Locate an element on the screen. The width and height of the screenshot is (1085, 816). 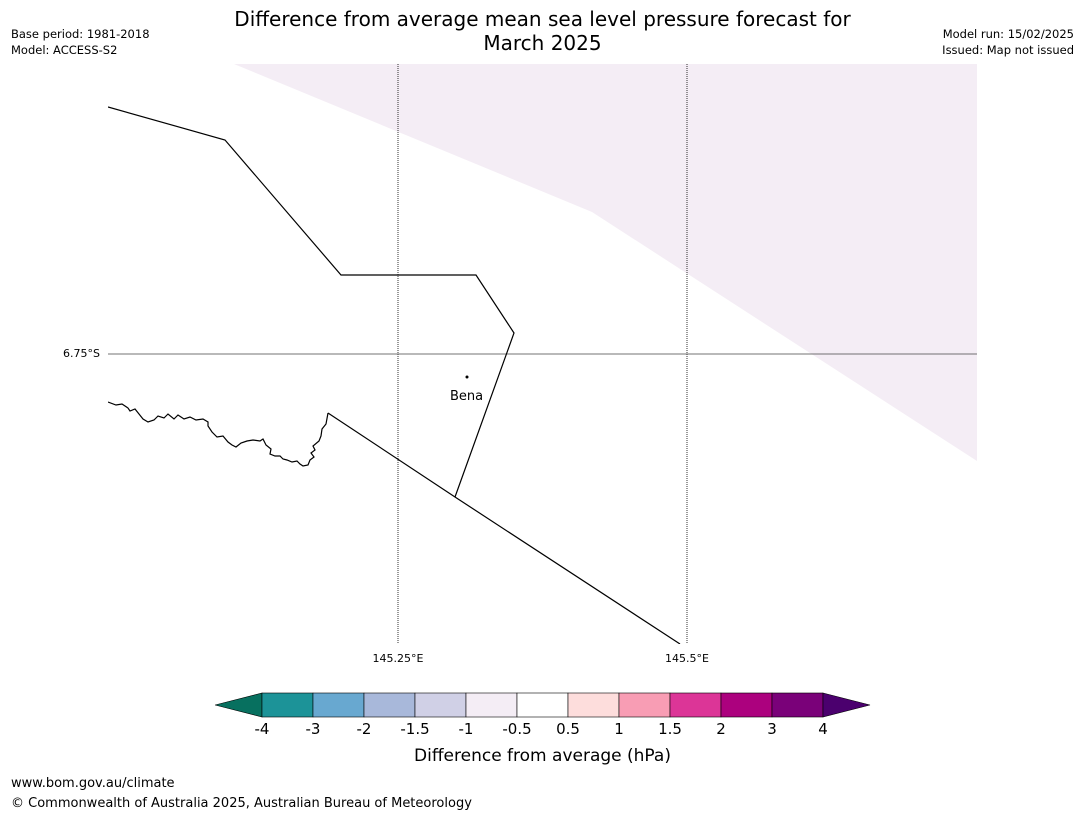
colorbar-tick-label: -4 is located at coordinates (262, 729).